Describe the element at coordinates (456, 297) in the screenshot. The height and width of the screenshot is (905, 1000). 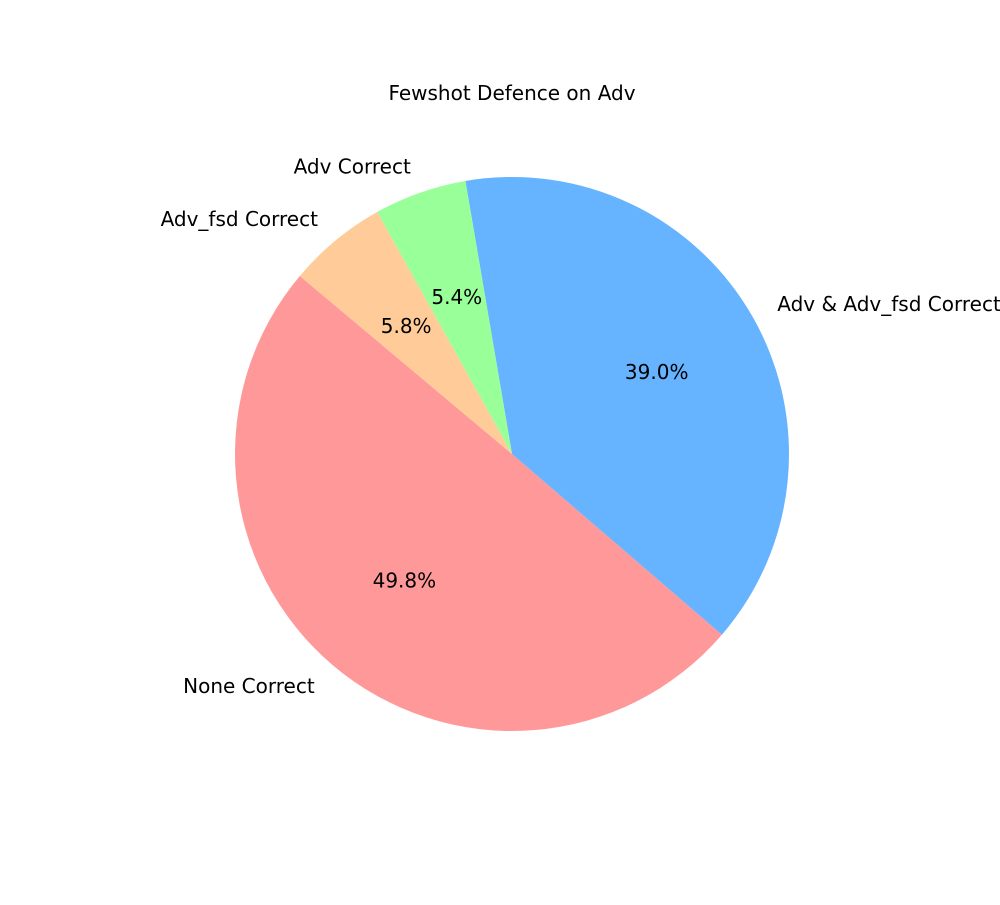
I see `pct-label-adv-correct: 5.4%` at that location.